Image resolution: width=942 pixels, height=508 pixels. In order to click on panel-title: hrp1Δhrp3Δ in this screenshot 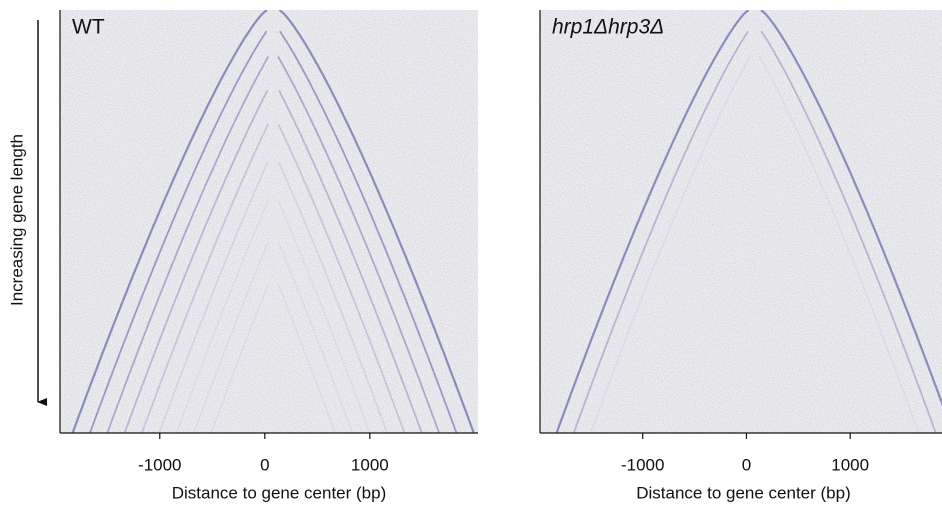, I will do `click(608, 27)`.